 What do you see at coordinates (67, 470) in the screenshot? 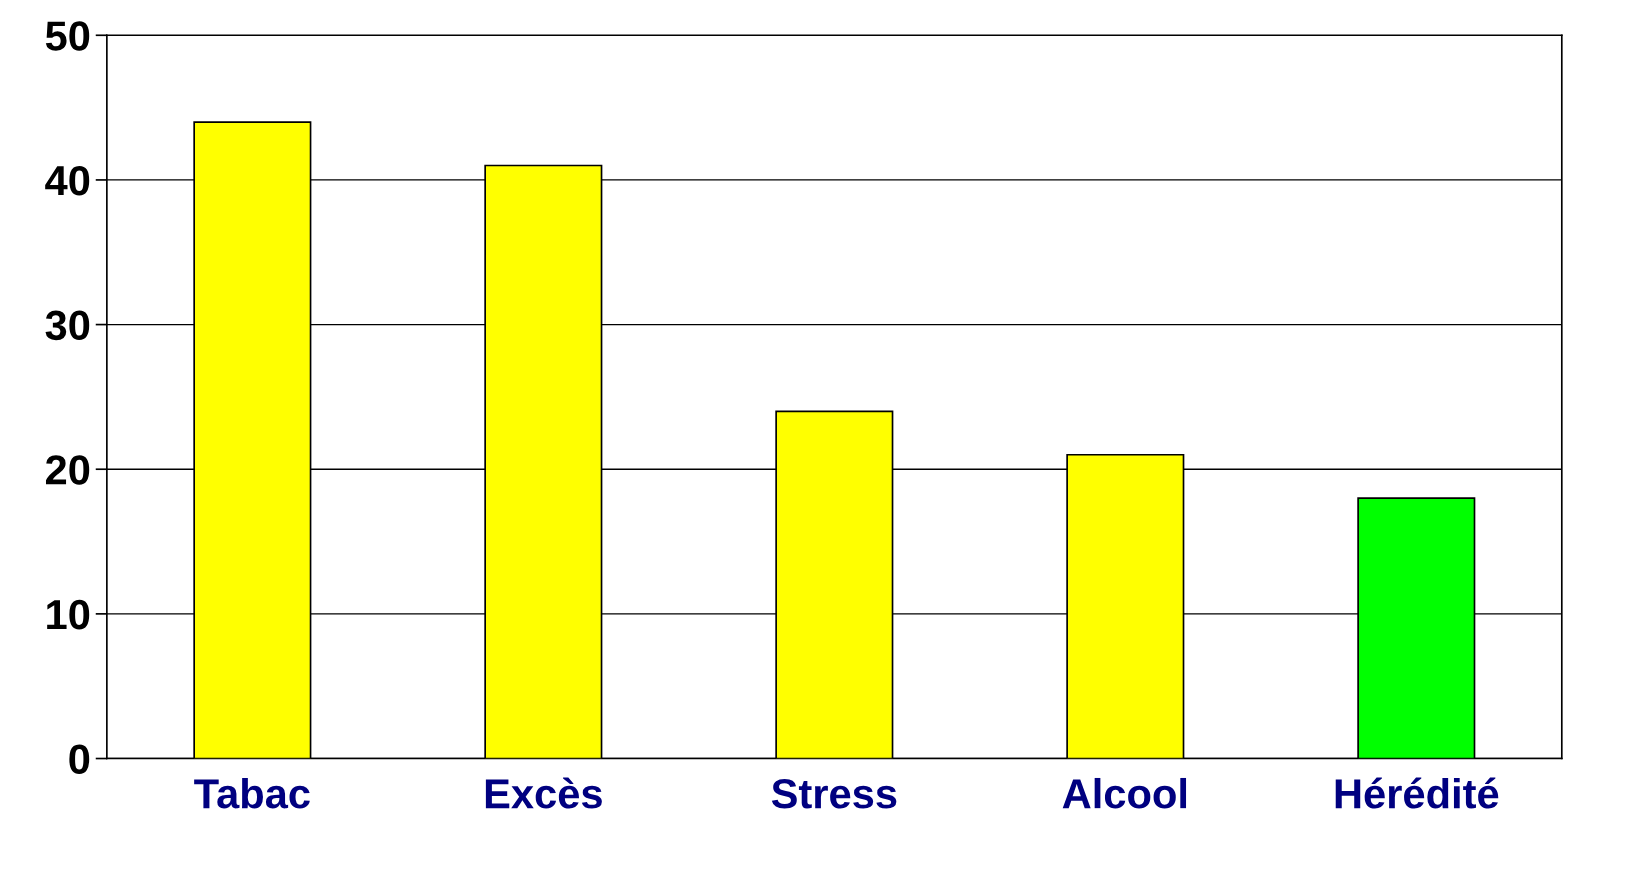
I see `y-tick-label: 20` at bounding box center [67, 470].